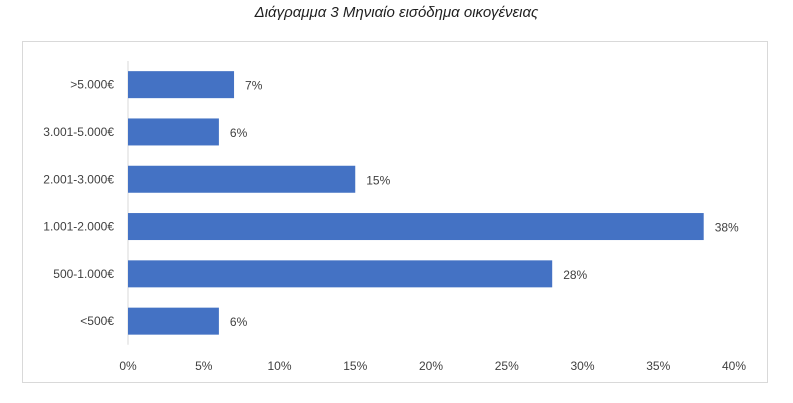  What do you see at coordinates (396, 12) in the screenshot?
I see `chart-caption: Διάγραμμα 3 Μηνιαίο εισόδημα οικογένειας` at bounding box center [396, 12].